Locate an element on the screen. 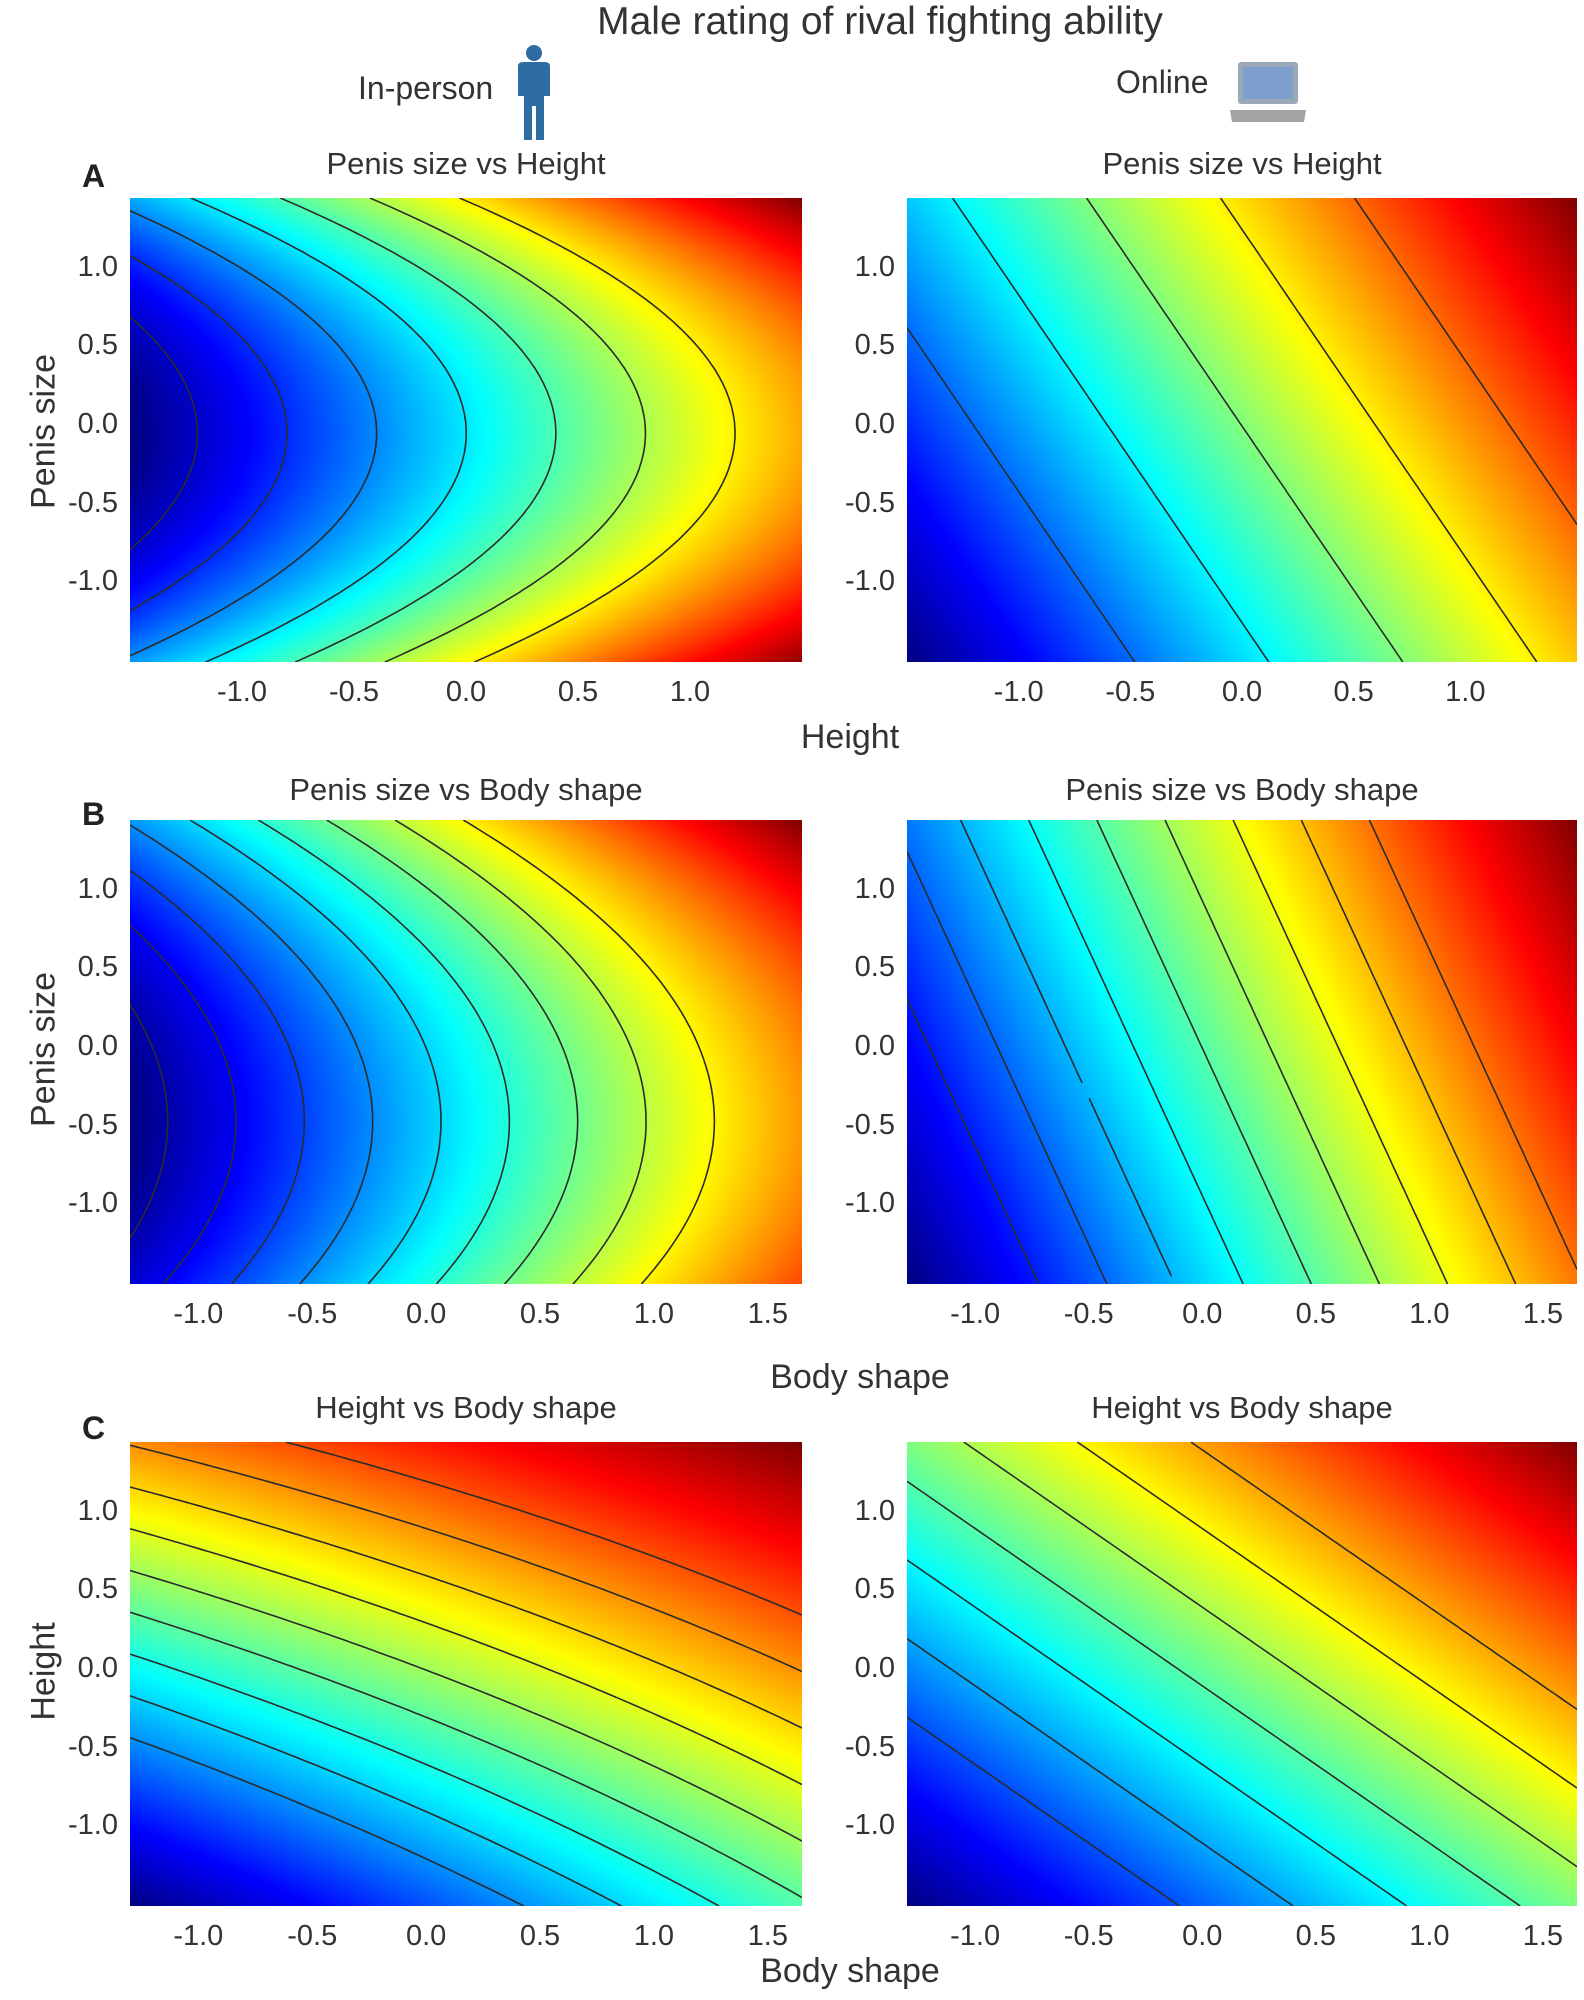 The image size is (1584, 2000). x-axis-title-row-c: Body shape is located at coordinates (850, 1971).